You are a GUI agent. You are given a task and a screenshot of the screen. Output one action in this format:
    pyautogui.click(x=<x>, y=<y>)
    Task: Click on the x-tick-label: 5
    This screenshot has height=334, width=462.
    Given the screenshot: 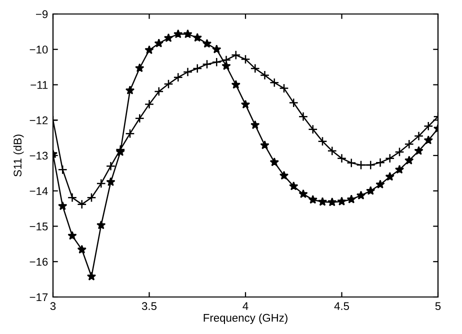 What is the action you would take?
    pyautogui.click(x=438, y=306)
    